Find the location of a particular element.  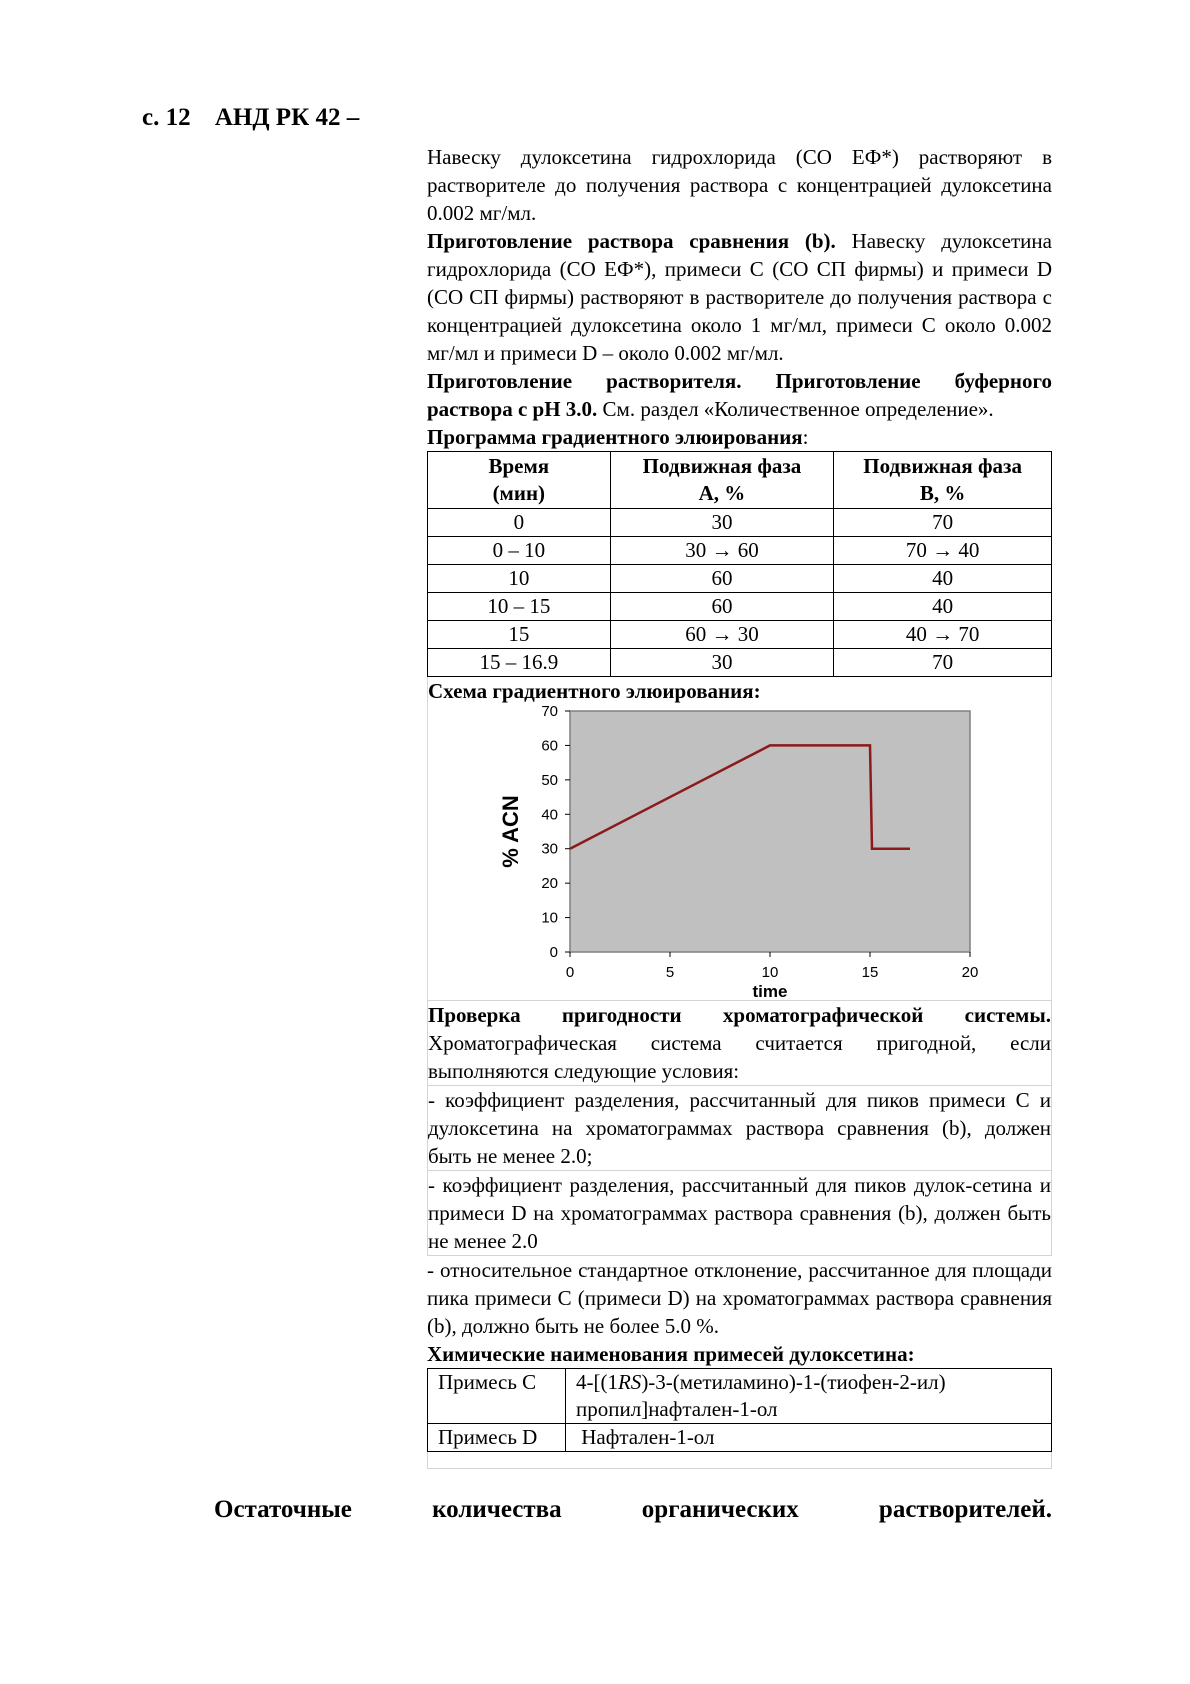

y-tick-label: 0 is located at coordinates (554, 952).